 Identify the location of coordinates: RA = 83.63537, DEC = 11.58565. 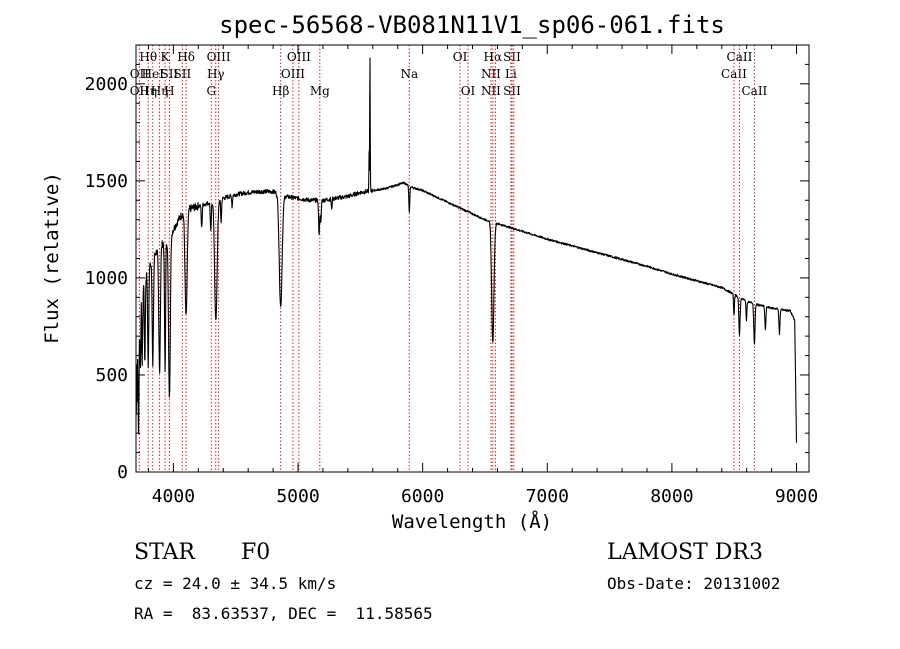
(283, 613).